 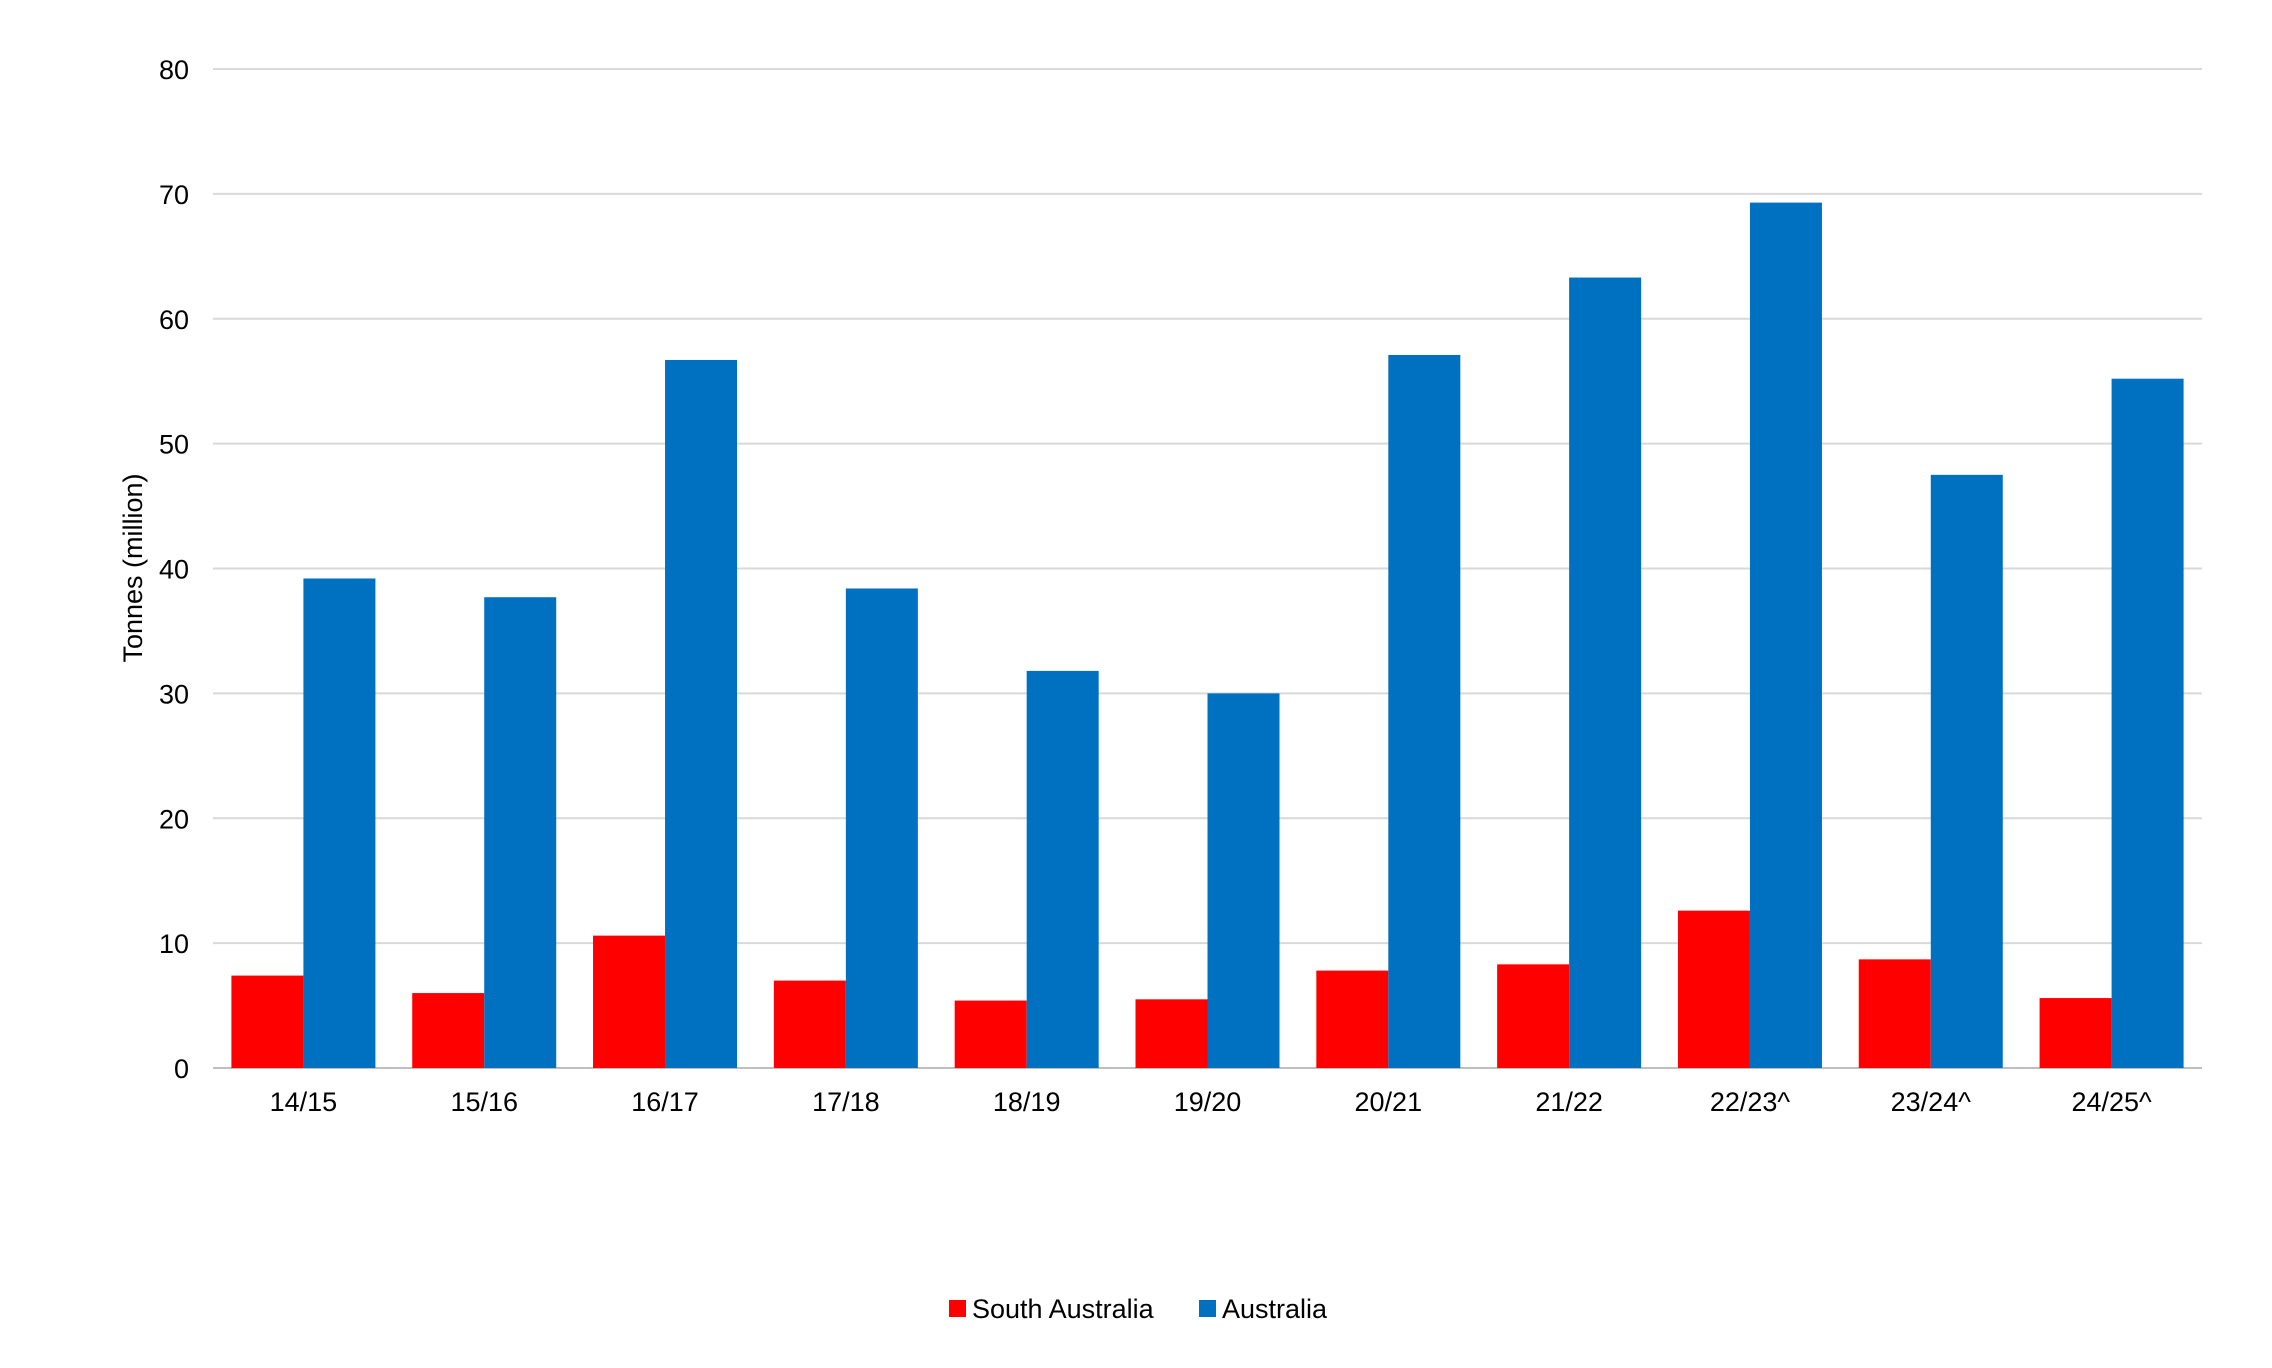 I want to click on y-tick-label: 50, so click(x=174, y=445).